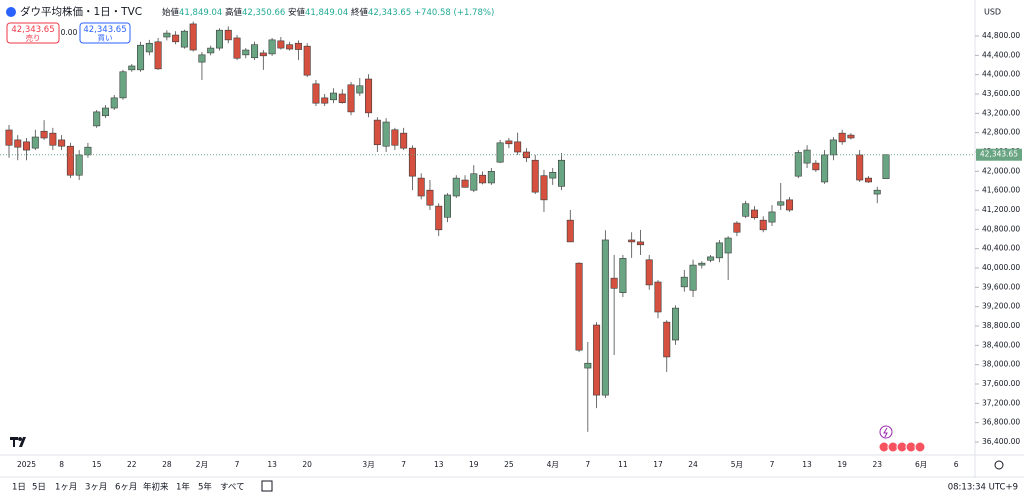 This screenshot has width=1024, height=500. Describe the element at coordinates (360, 12) in the screenshot. I see `ohlc-label: 終値` at that location.